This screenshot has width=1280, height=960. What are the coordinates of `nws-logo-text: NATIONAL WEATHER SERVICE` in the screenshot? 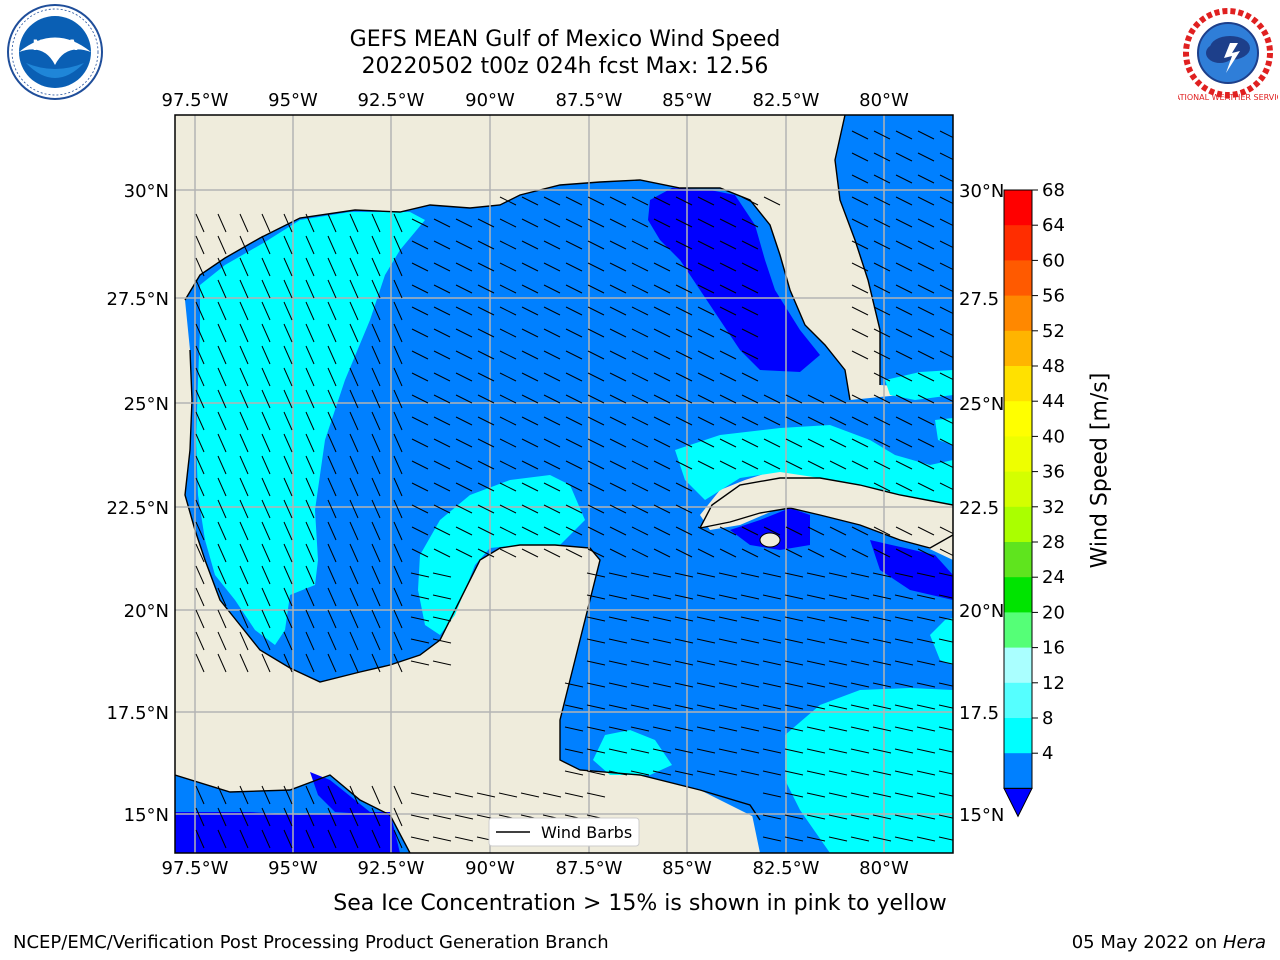 It's located at (1228, 97).